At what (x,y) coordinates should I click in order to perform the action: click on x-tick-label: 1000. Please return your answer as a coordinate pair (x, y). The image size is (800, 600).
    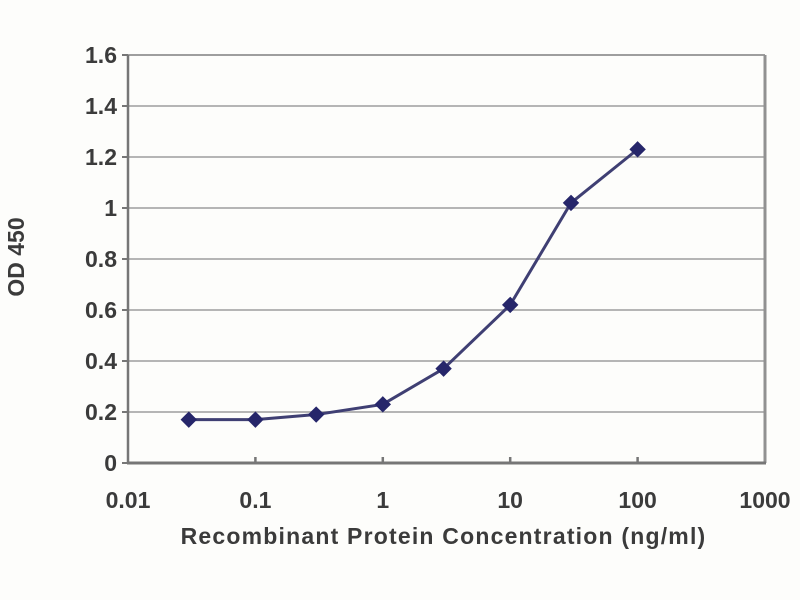
    Looking at the image, I should click on (764, 500).